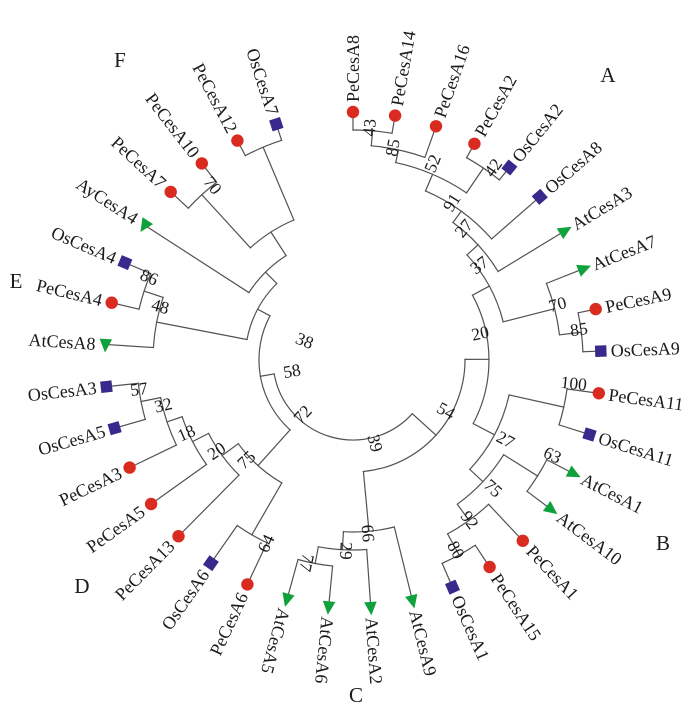 This screenshot has height=708, width=700. What do you see at coordinates (557, 304) in the screenshot?
I see `bootstrap-value: 70` at bounding box center [557, 304].